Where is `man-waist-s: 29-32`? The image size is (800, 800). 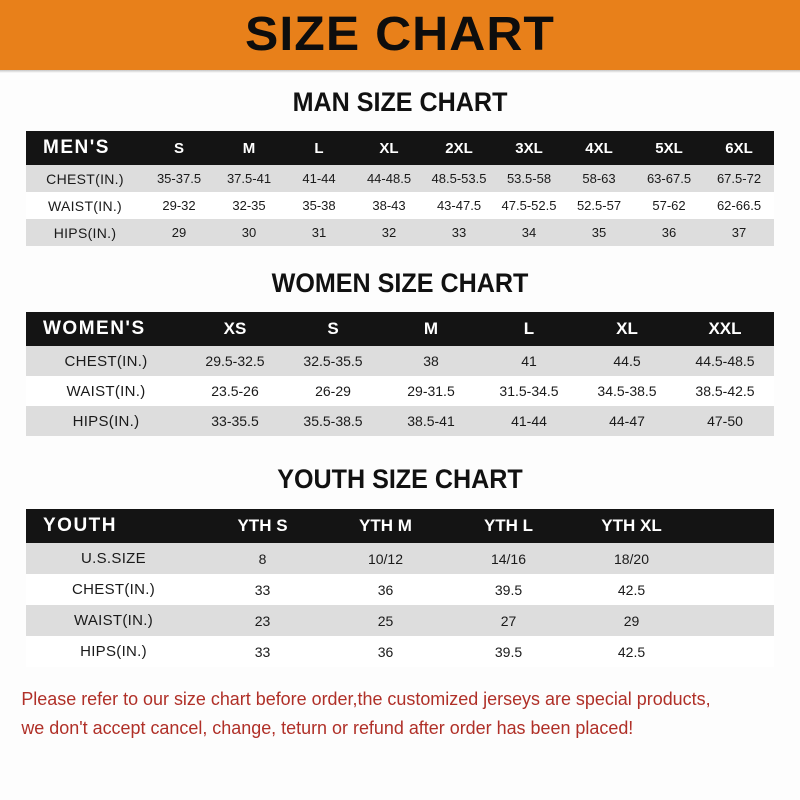
man-waist-s: 29-32 is located at coordinates (179, 205).